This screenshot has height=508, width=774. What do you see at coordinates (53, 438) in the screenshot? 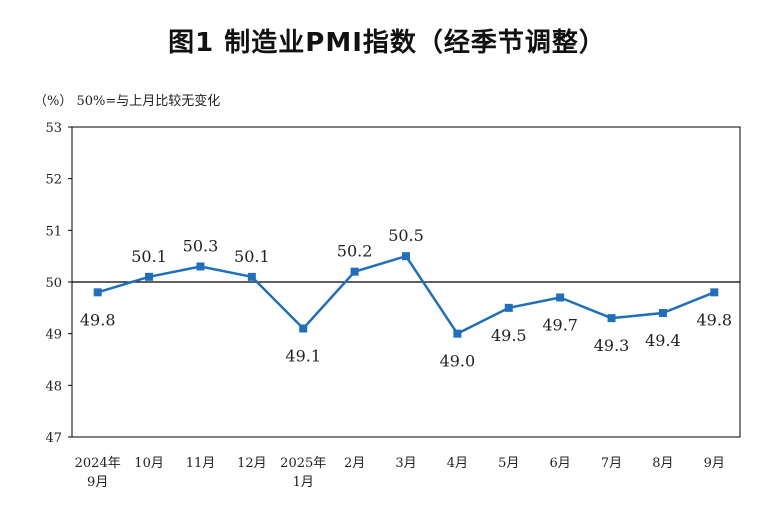
I see `y-tick-label: 47` at bounding box center [53, 438].